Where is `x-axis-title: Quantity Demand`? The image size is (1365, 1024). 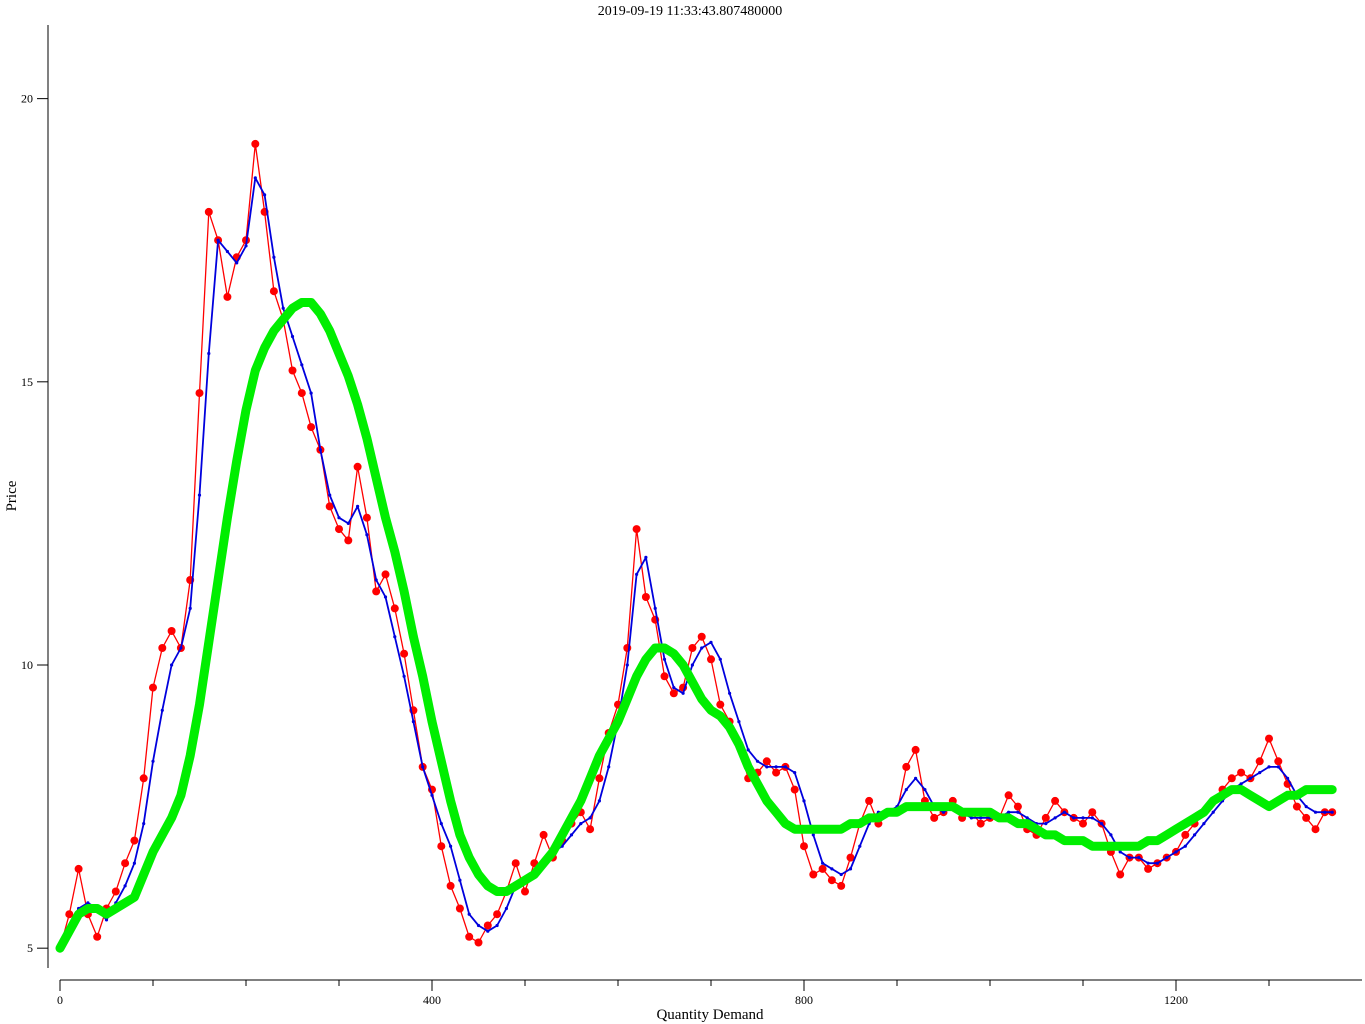
x-axis-title: Quantity Demand is located at coordinates (710, 1015).